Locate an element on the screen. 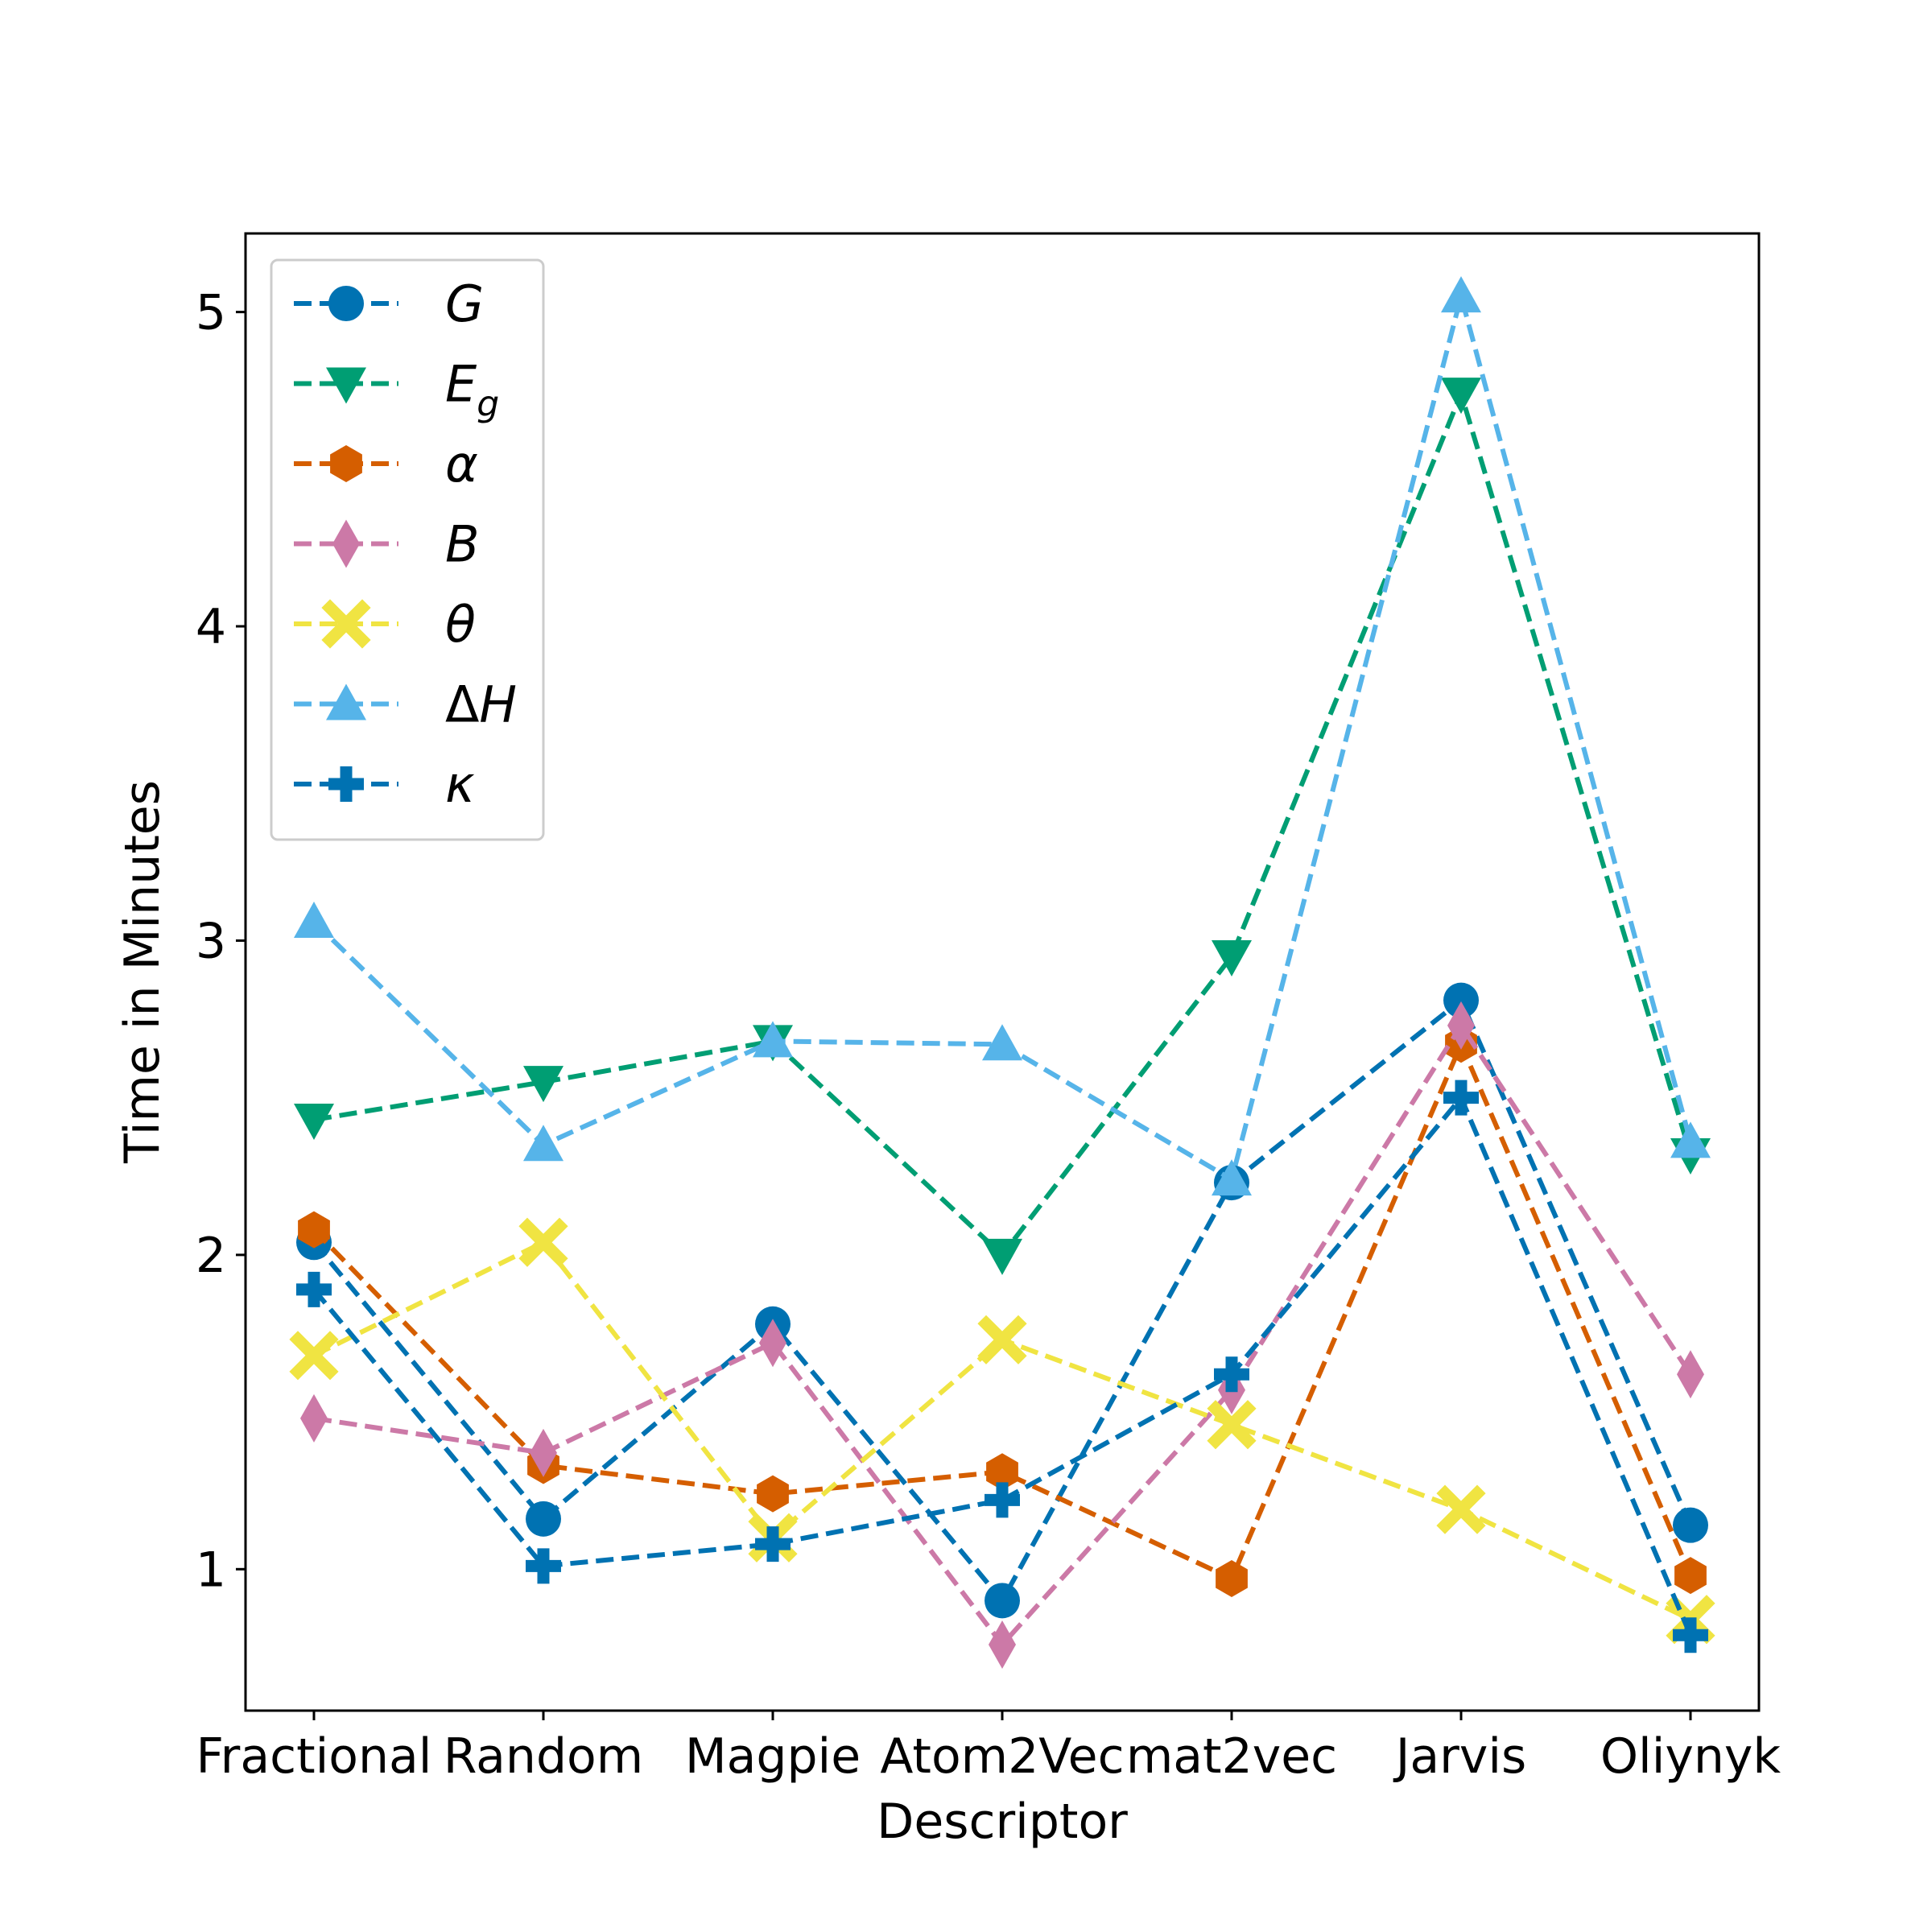  y-tick-label: 2 is located at coordinates (211, 1256).